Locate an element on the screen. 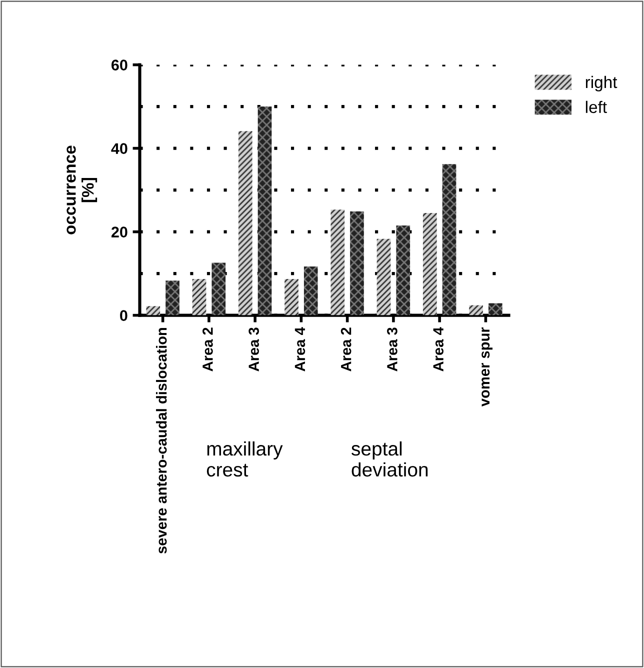 This screenshot has width=644, height=668. text: septal deviation is located at coordinates (390, 459).